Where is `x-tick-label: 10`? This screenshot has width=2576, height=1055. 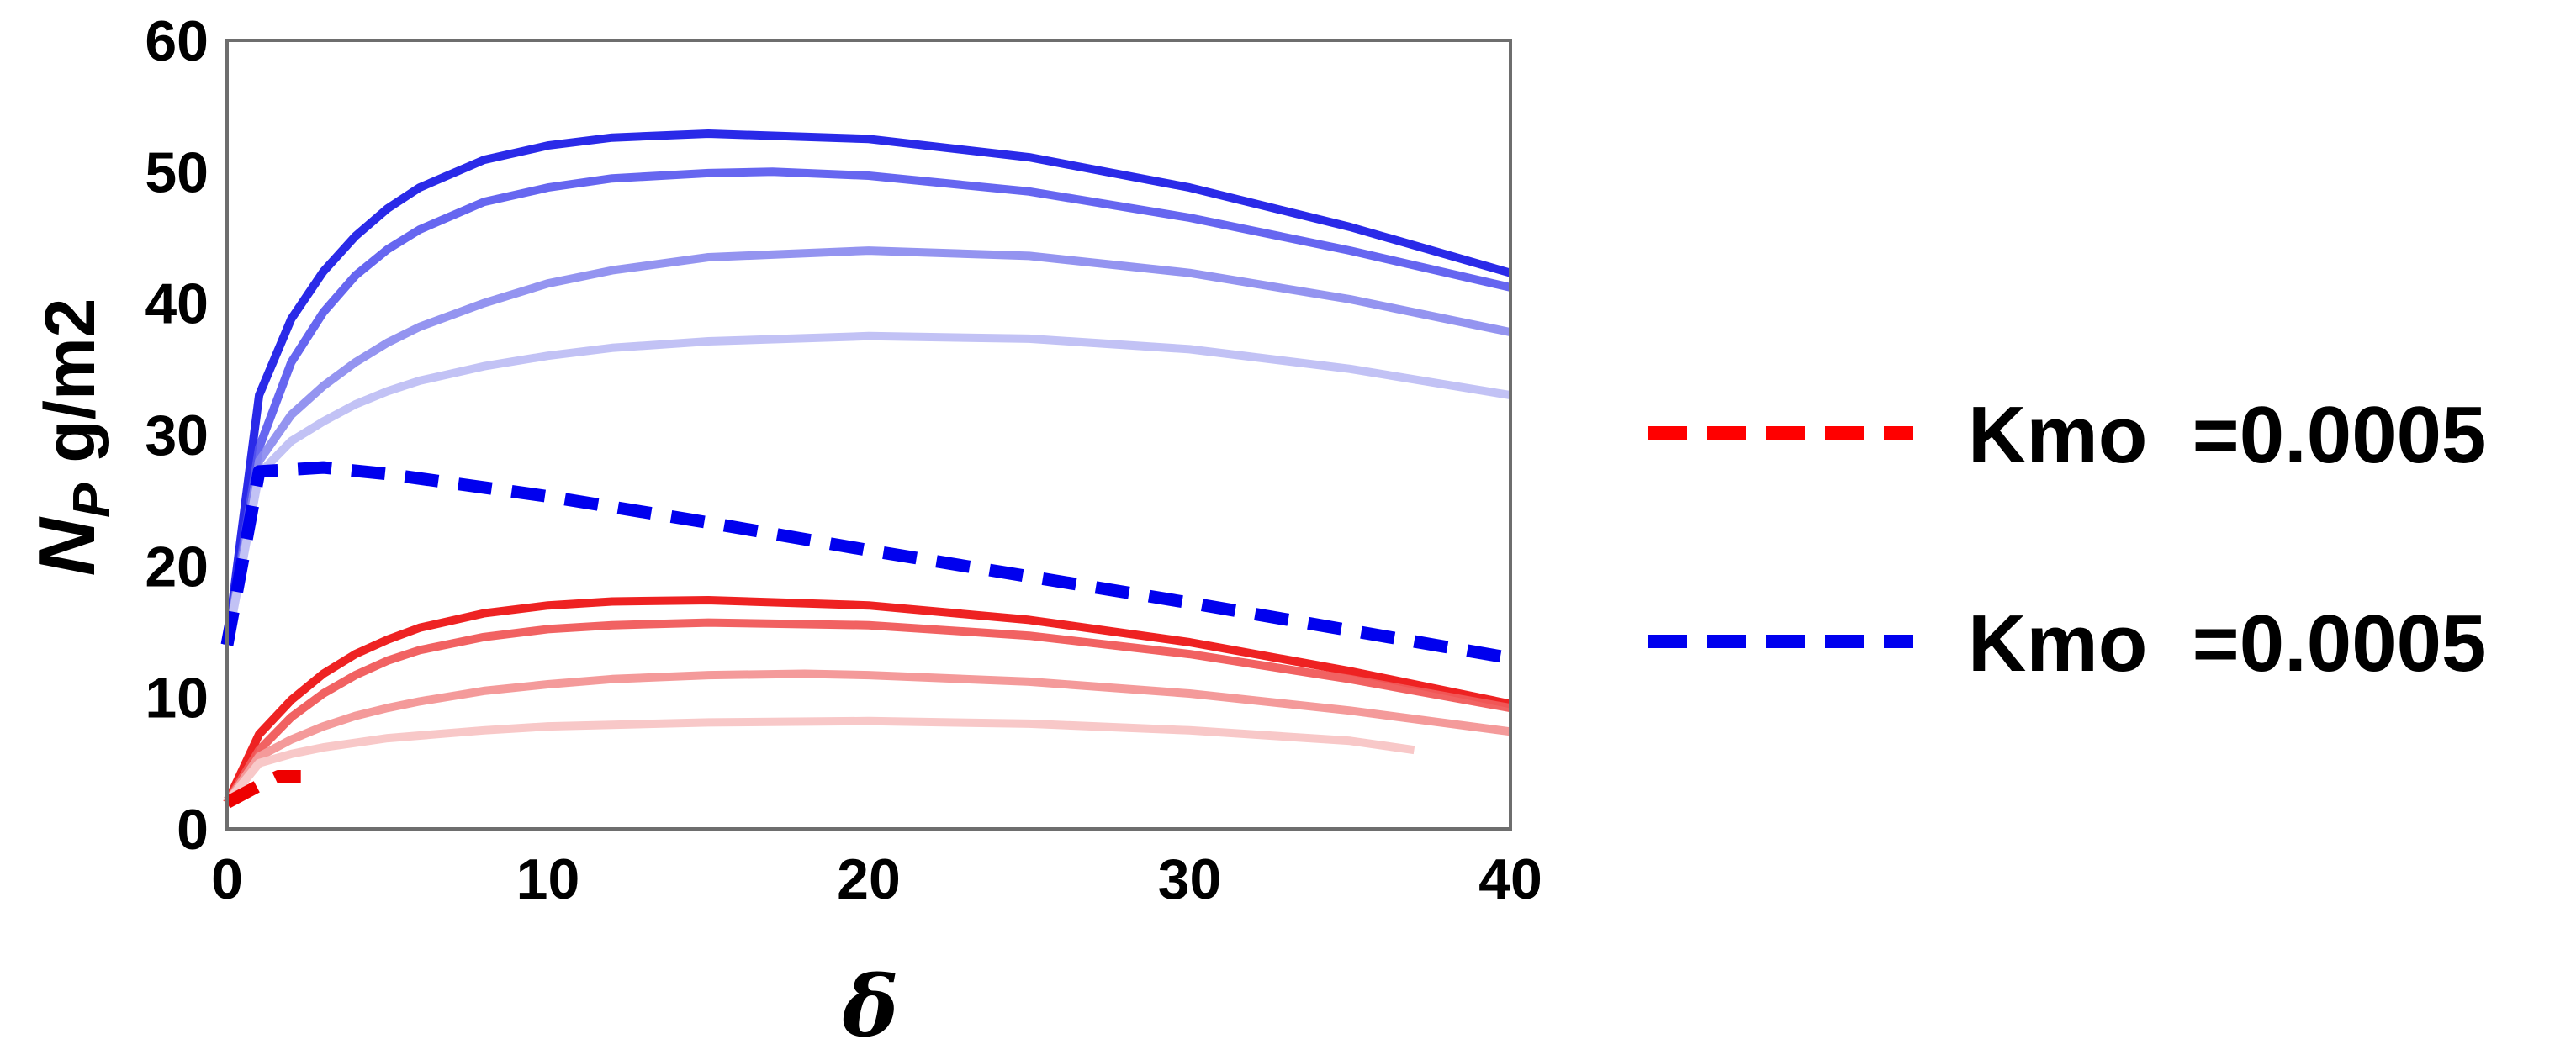 x-tick-label: 10 is located at coordinates (548, 879).